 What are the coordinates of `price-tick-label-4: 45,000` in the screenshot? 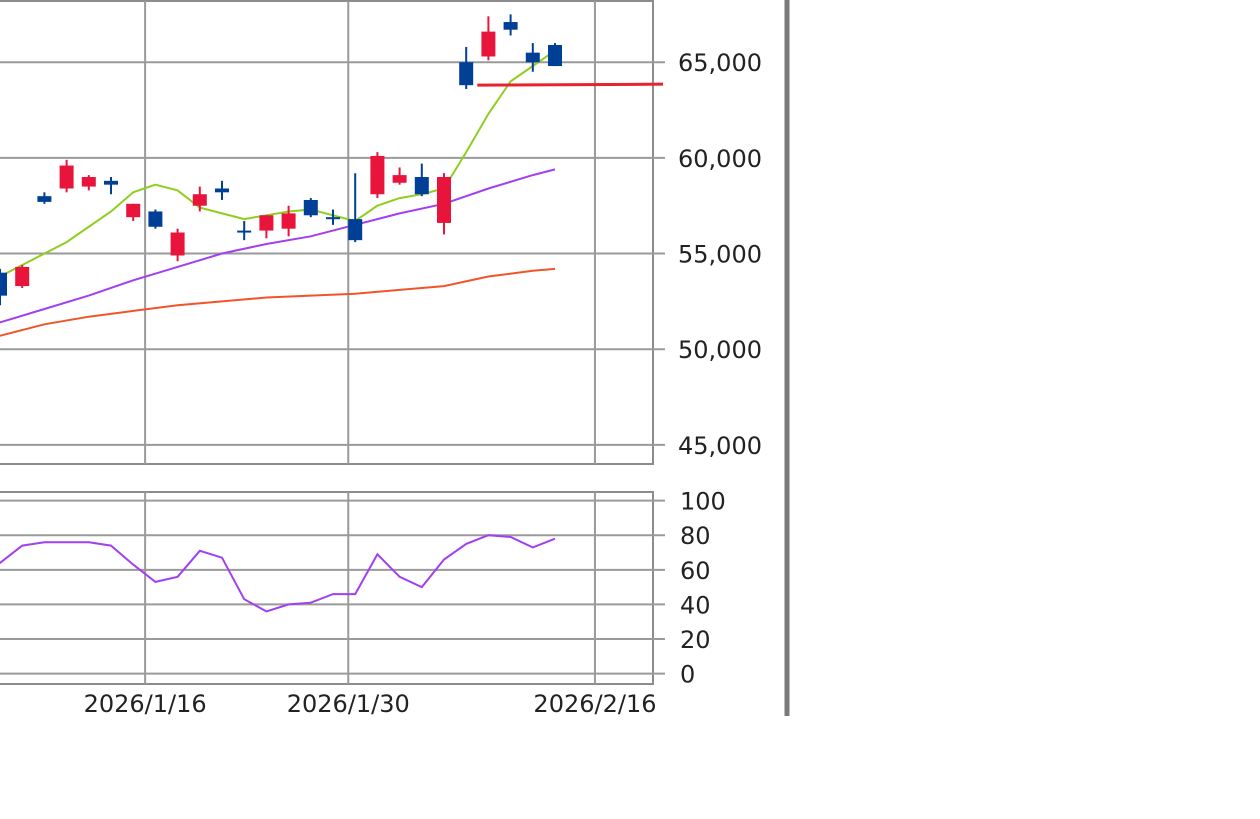 It's located at (720, 446).